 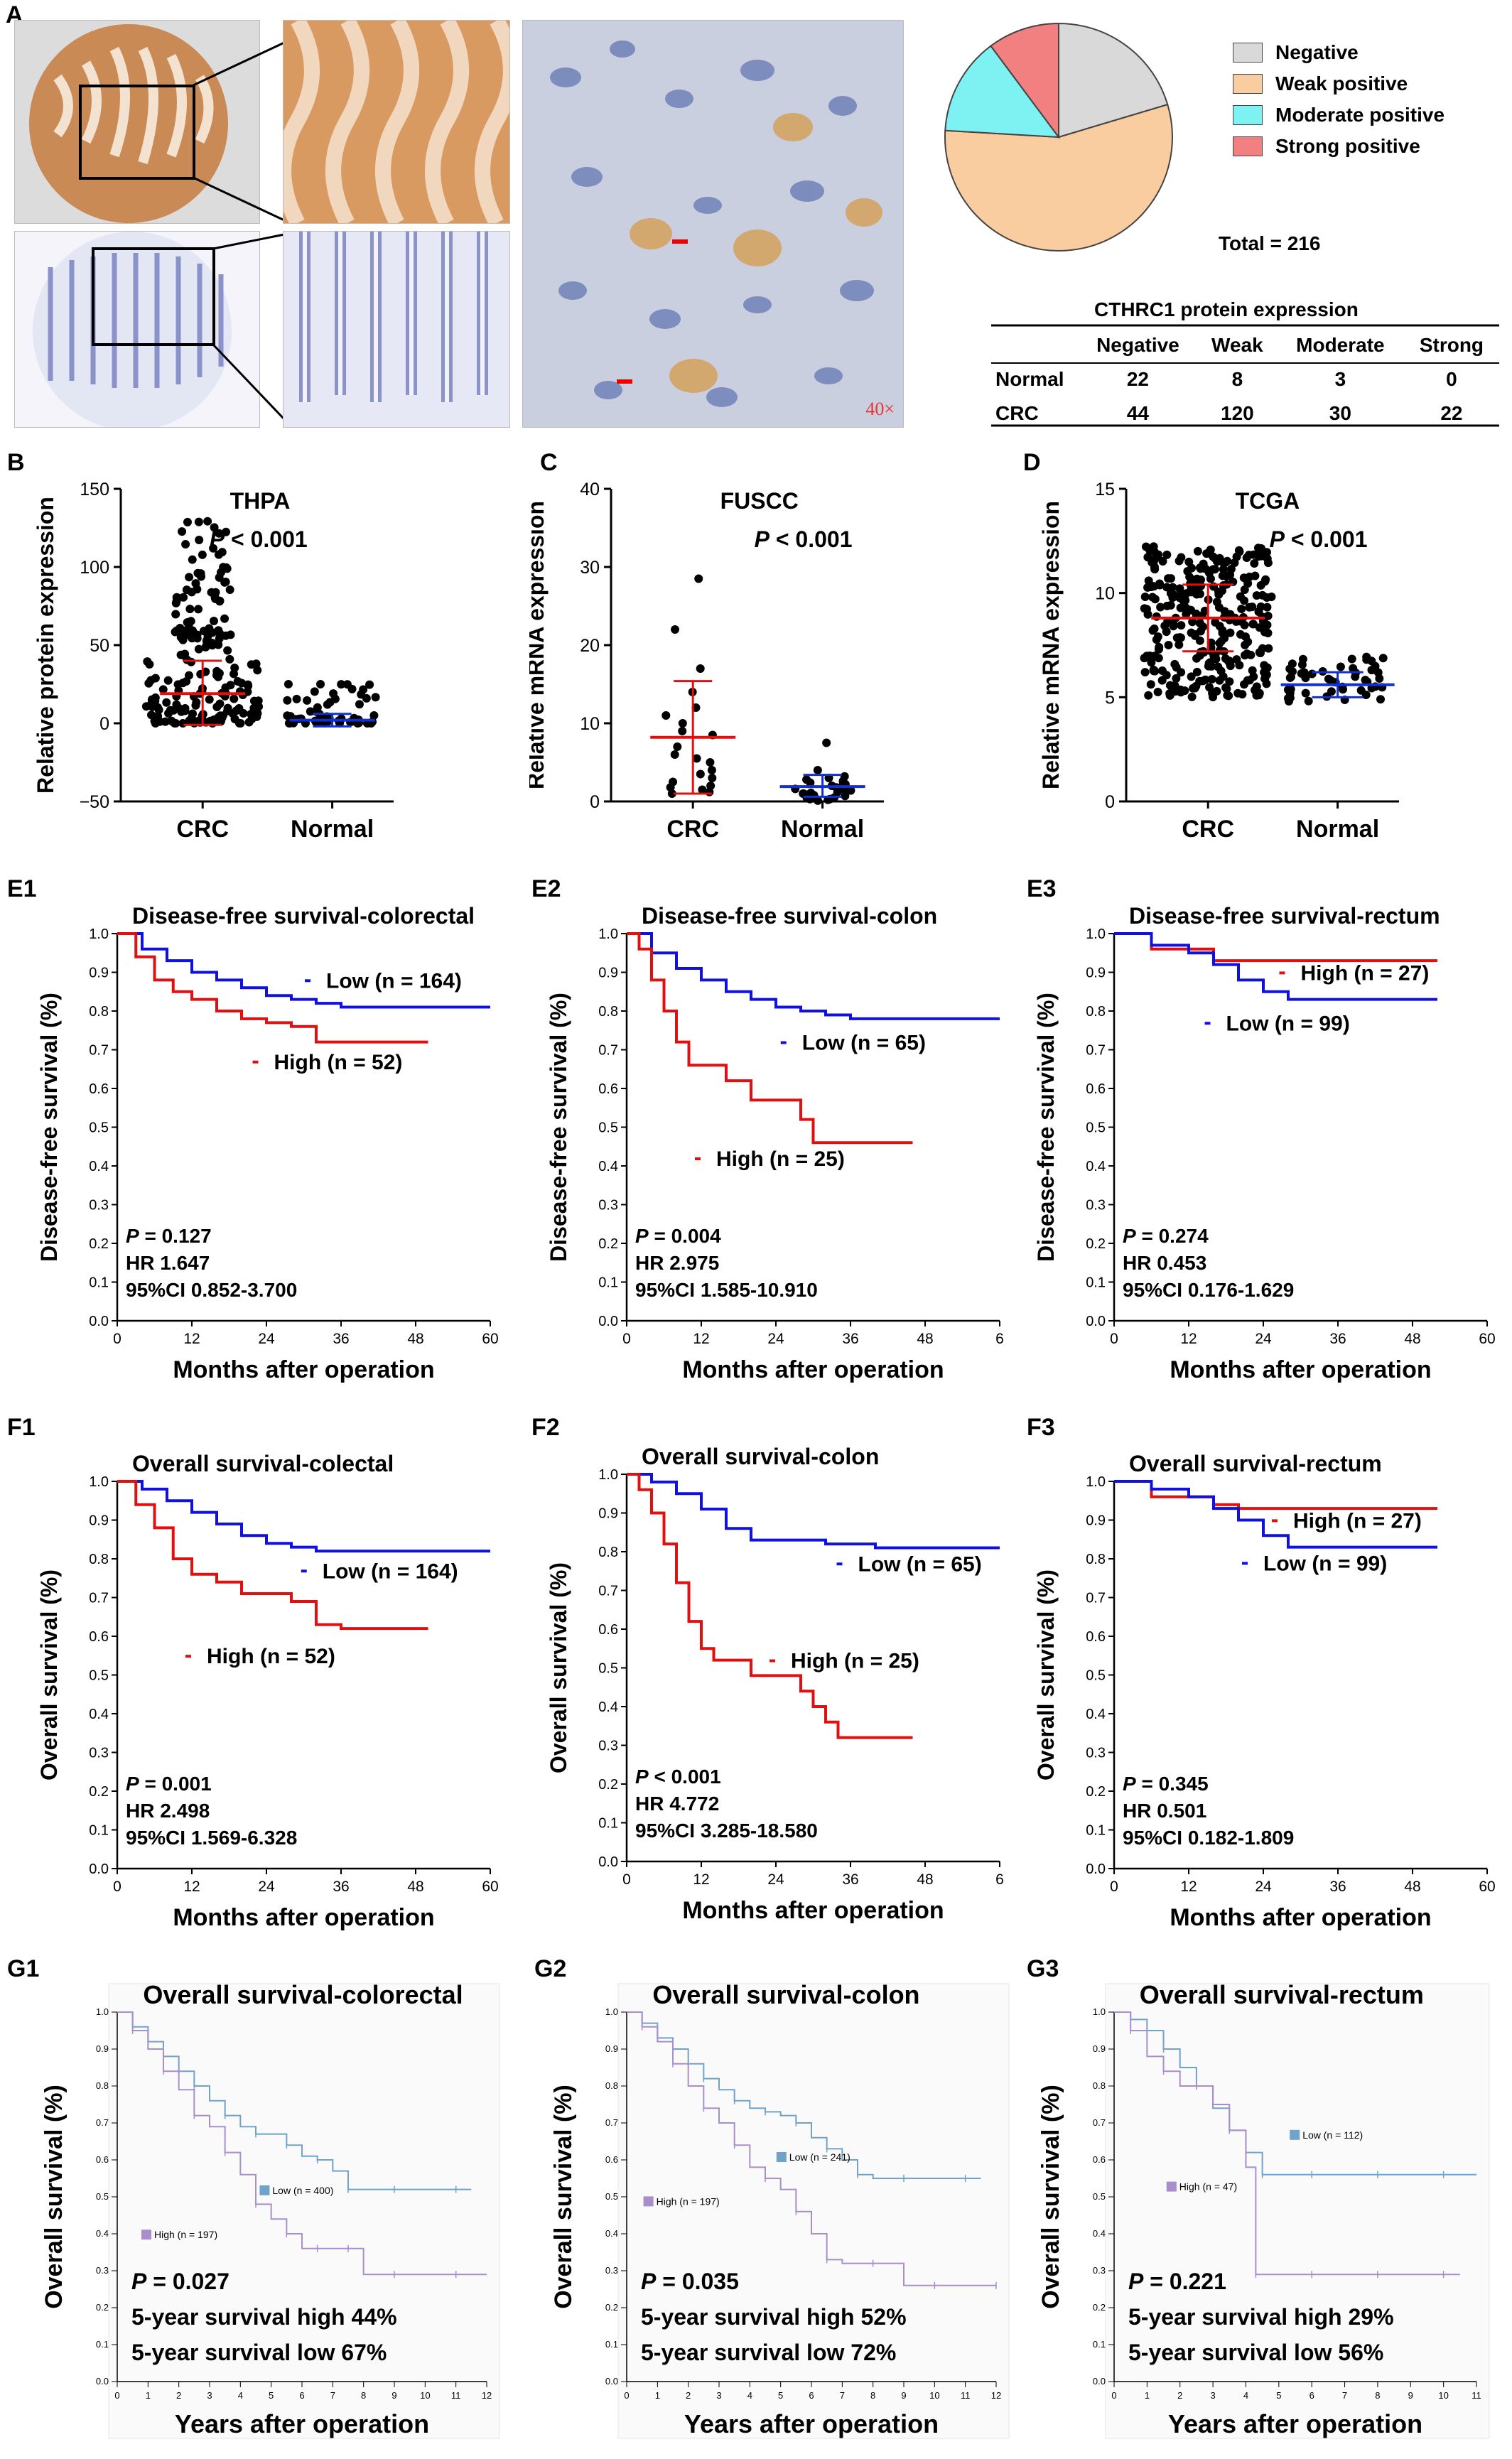 What do you see at coordinates (549, 462) in the screenshot?
I see `panel-label-c: C` at bounding box center [549, 462].